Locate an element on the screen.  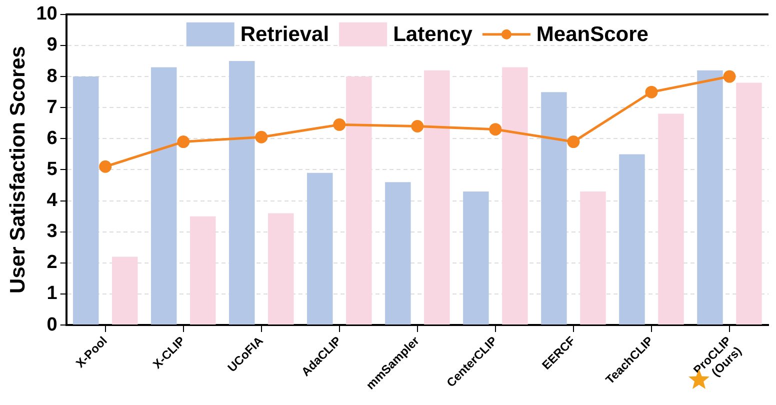
y-tick-label: 2 is located at coordinates (52, 263).